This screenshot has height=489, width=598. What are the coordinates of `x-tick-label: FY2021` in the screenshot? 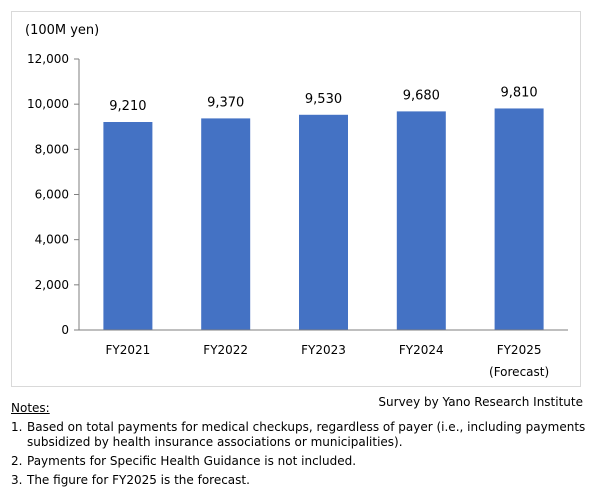 It's located at (128, 350).